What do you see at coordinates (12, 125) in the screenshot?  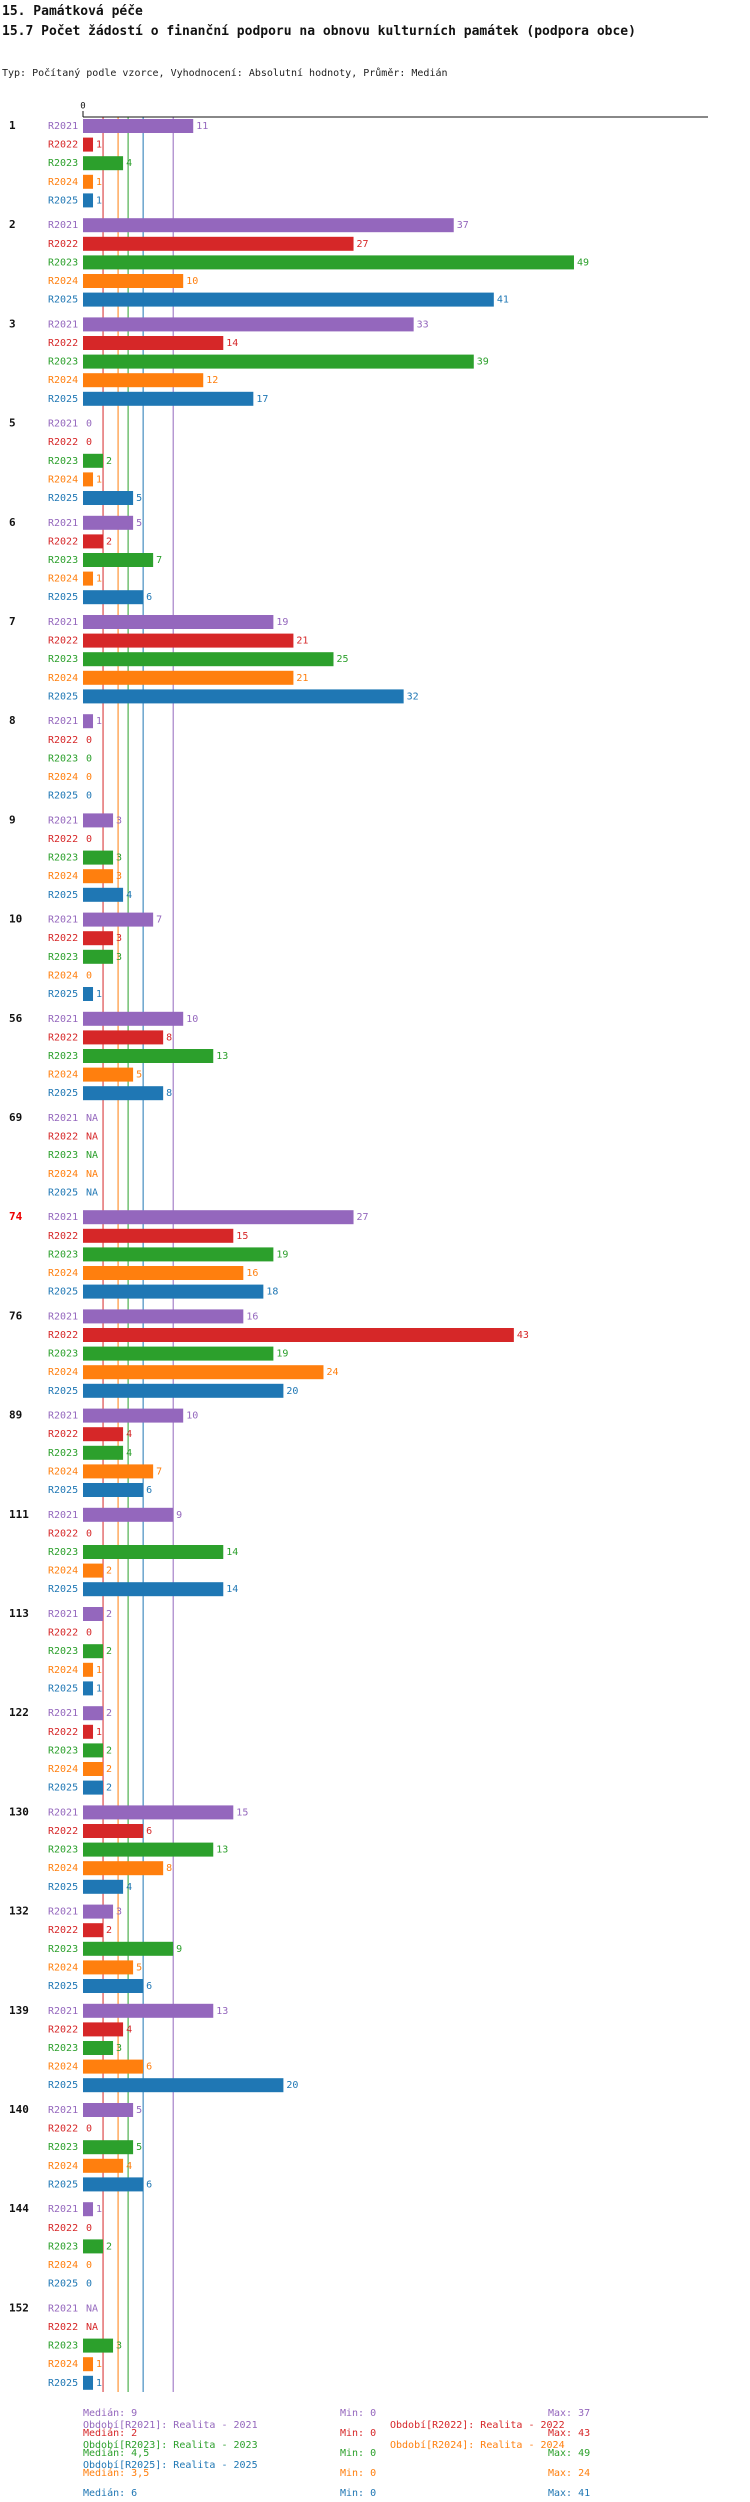 I see `group-label: 1` at bounding box center [12, 125].